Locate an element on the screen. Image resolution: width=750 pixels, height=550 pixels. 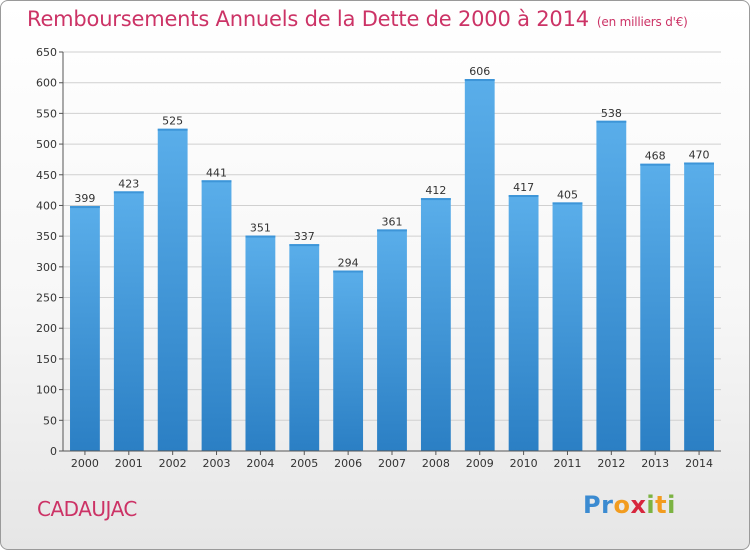
x-tick-label: 2001 is located at coordinates (129, 463).